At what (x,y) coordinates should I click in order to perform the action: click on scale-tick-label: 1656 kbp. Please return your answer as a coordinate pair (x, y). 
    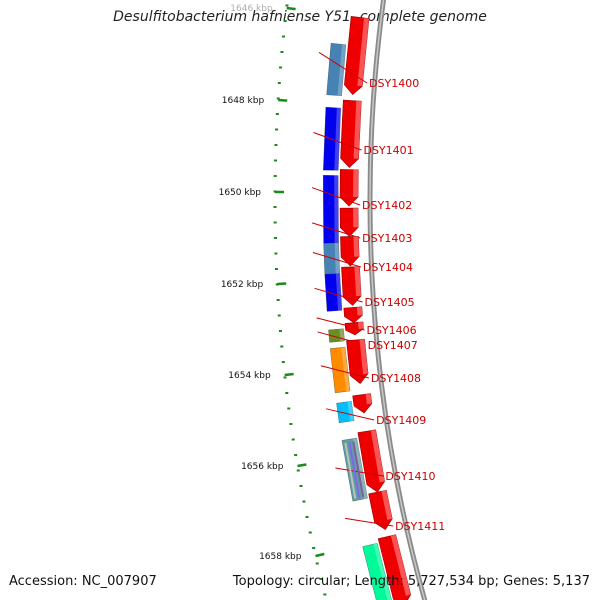
    Looking at the image, I should click on (262, 467).